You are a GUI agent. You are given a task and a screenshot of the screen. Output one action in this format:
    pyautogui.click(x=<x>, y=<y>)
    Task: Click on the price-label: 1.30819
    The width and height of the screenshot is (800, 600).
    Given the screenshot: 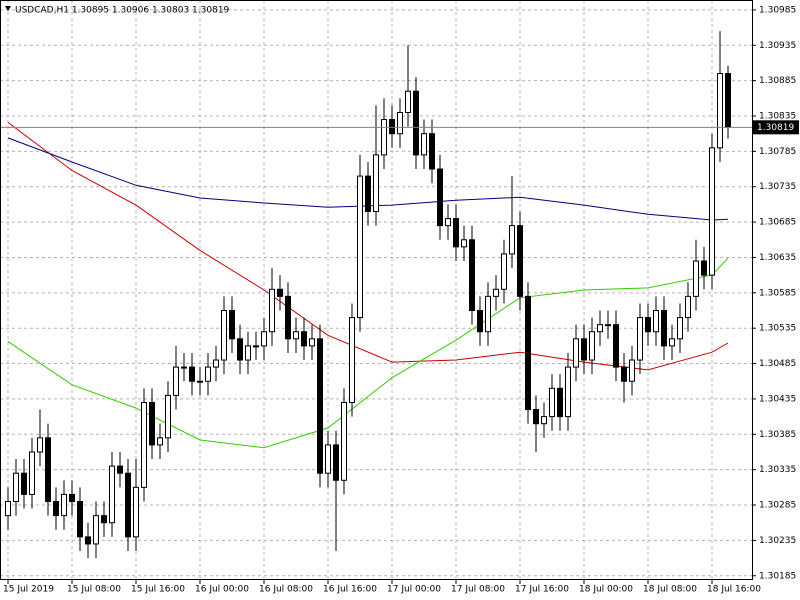 What is the action you would take?
    pyautogui.click(x=775, y=128)
    